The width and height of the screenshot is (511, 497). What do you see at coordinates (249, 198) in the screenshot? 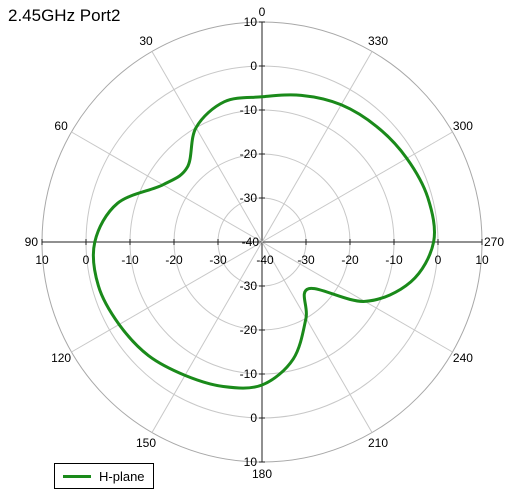
I see `radial-label-up: -30` at bounding box center [249, 198].